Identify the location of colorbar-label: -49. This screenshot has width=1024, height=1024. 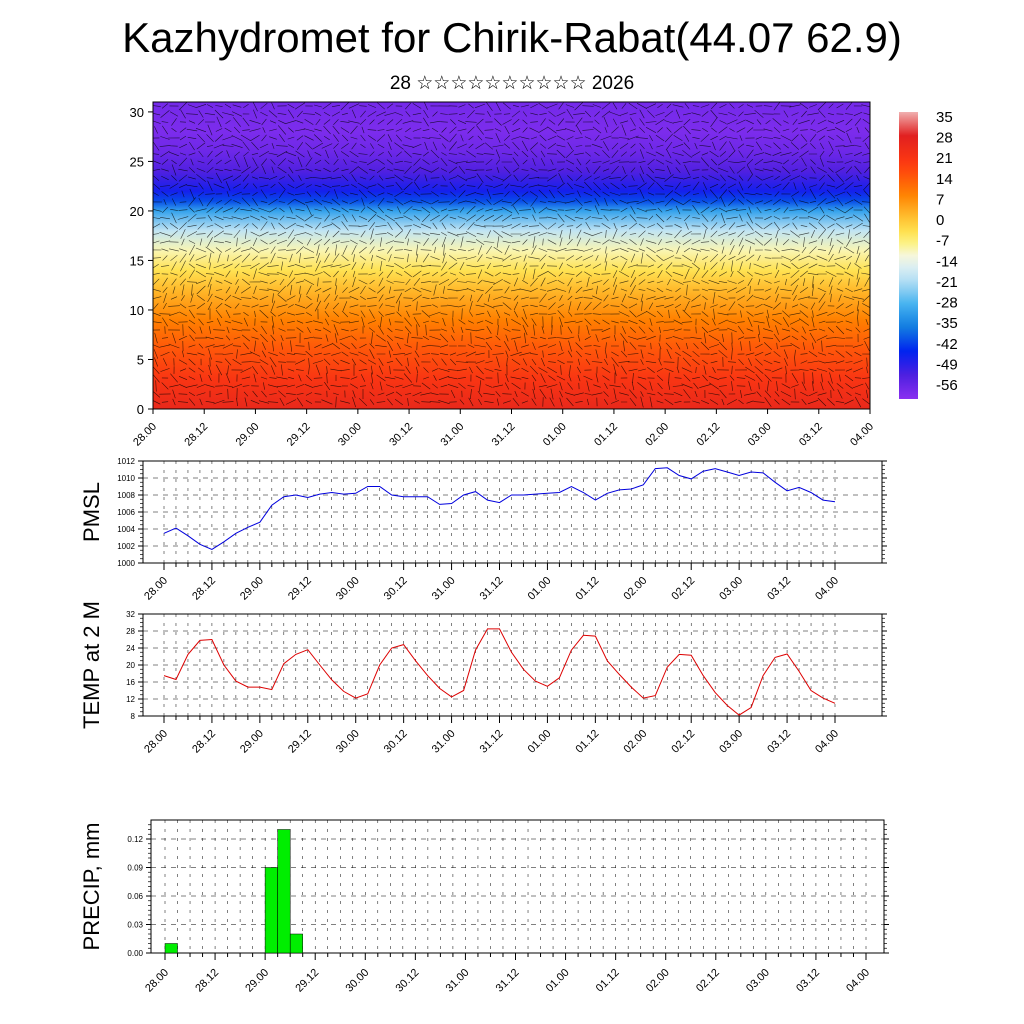
(947, 364).